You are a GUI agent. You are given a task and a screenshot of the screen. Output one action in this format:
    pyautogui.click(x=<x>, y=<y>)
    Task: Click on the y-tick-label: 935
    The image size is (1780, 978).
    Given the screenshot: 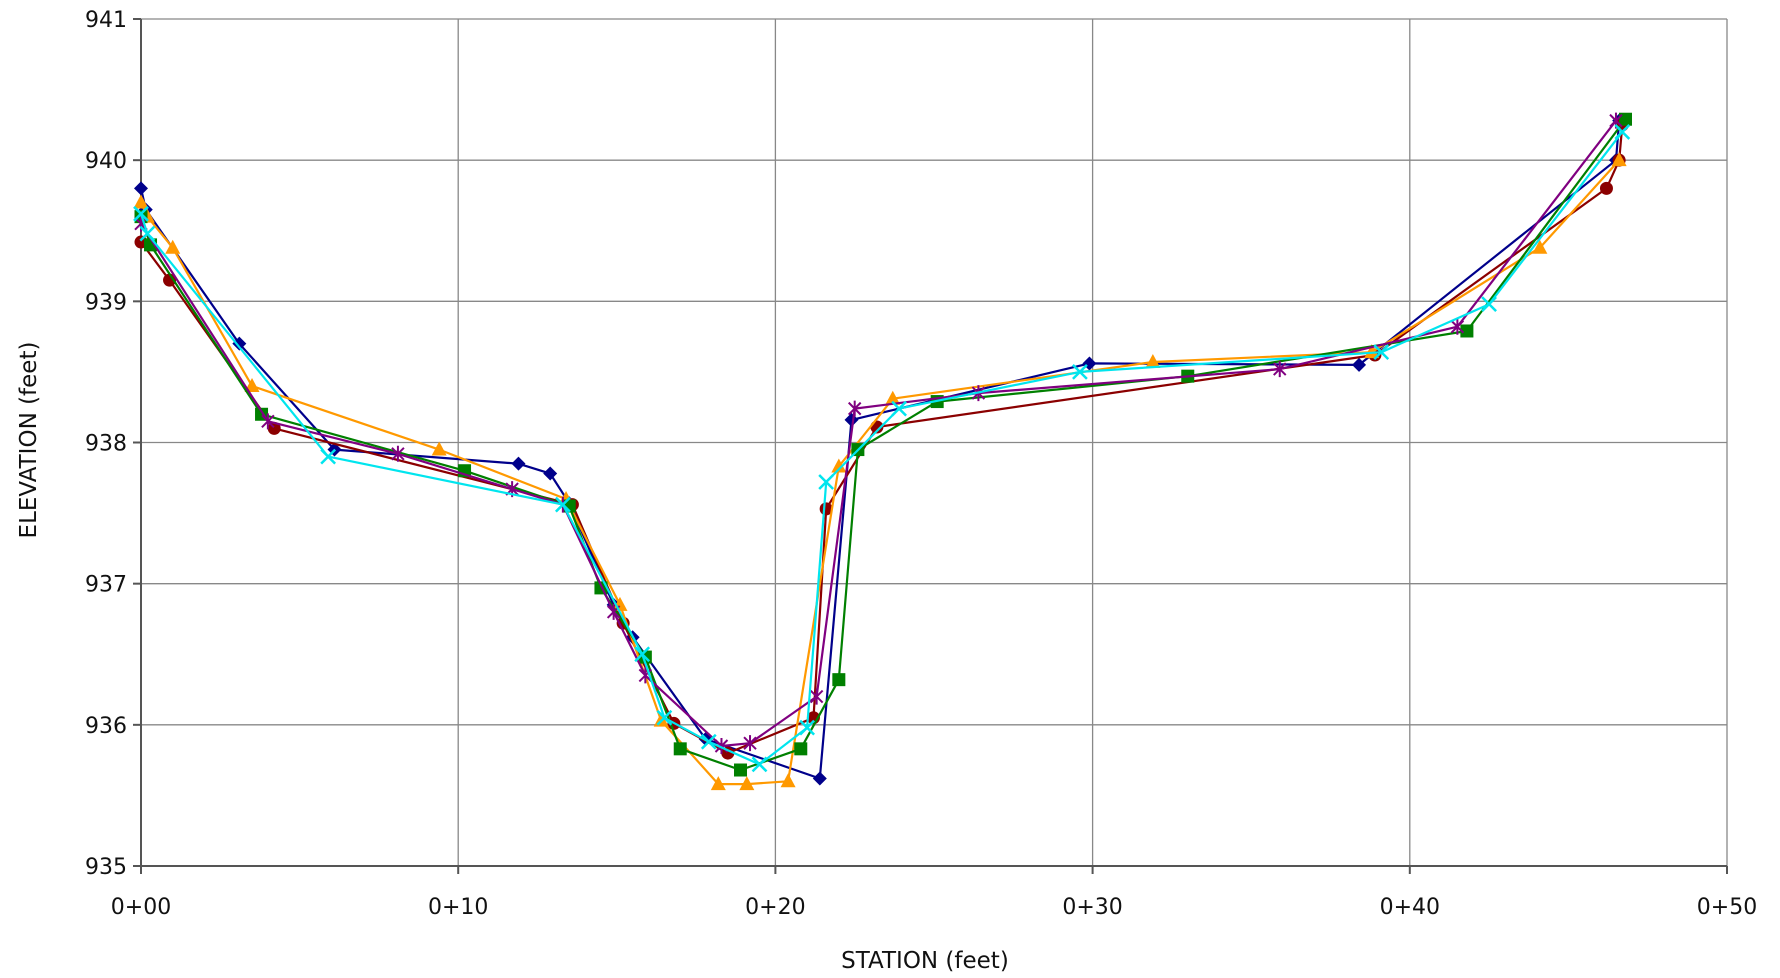 What is the action you would take?
    pyautogui.click(x=106, y=867)
    